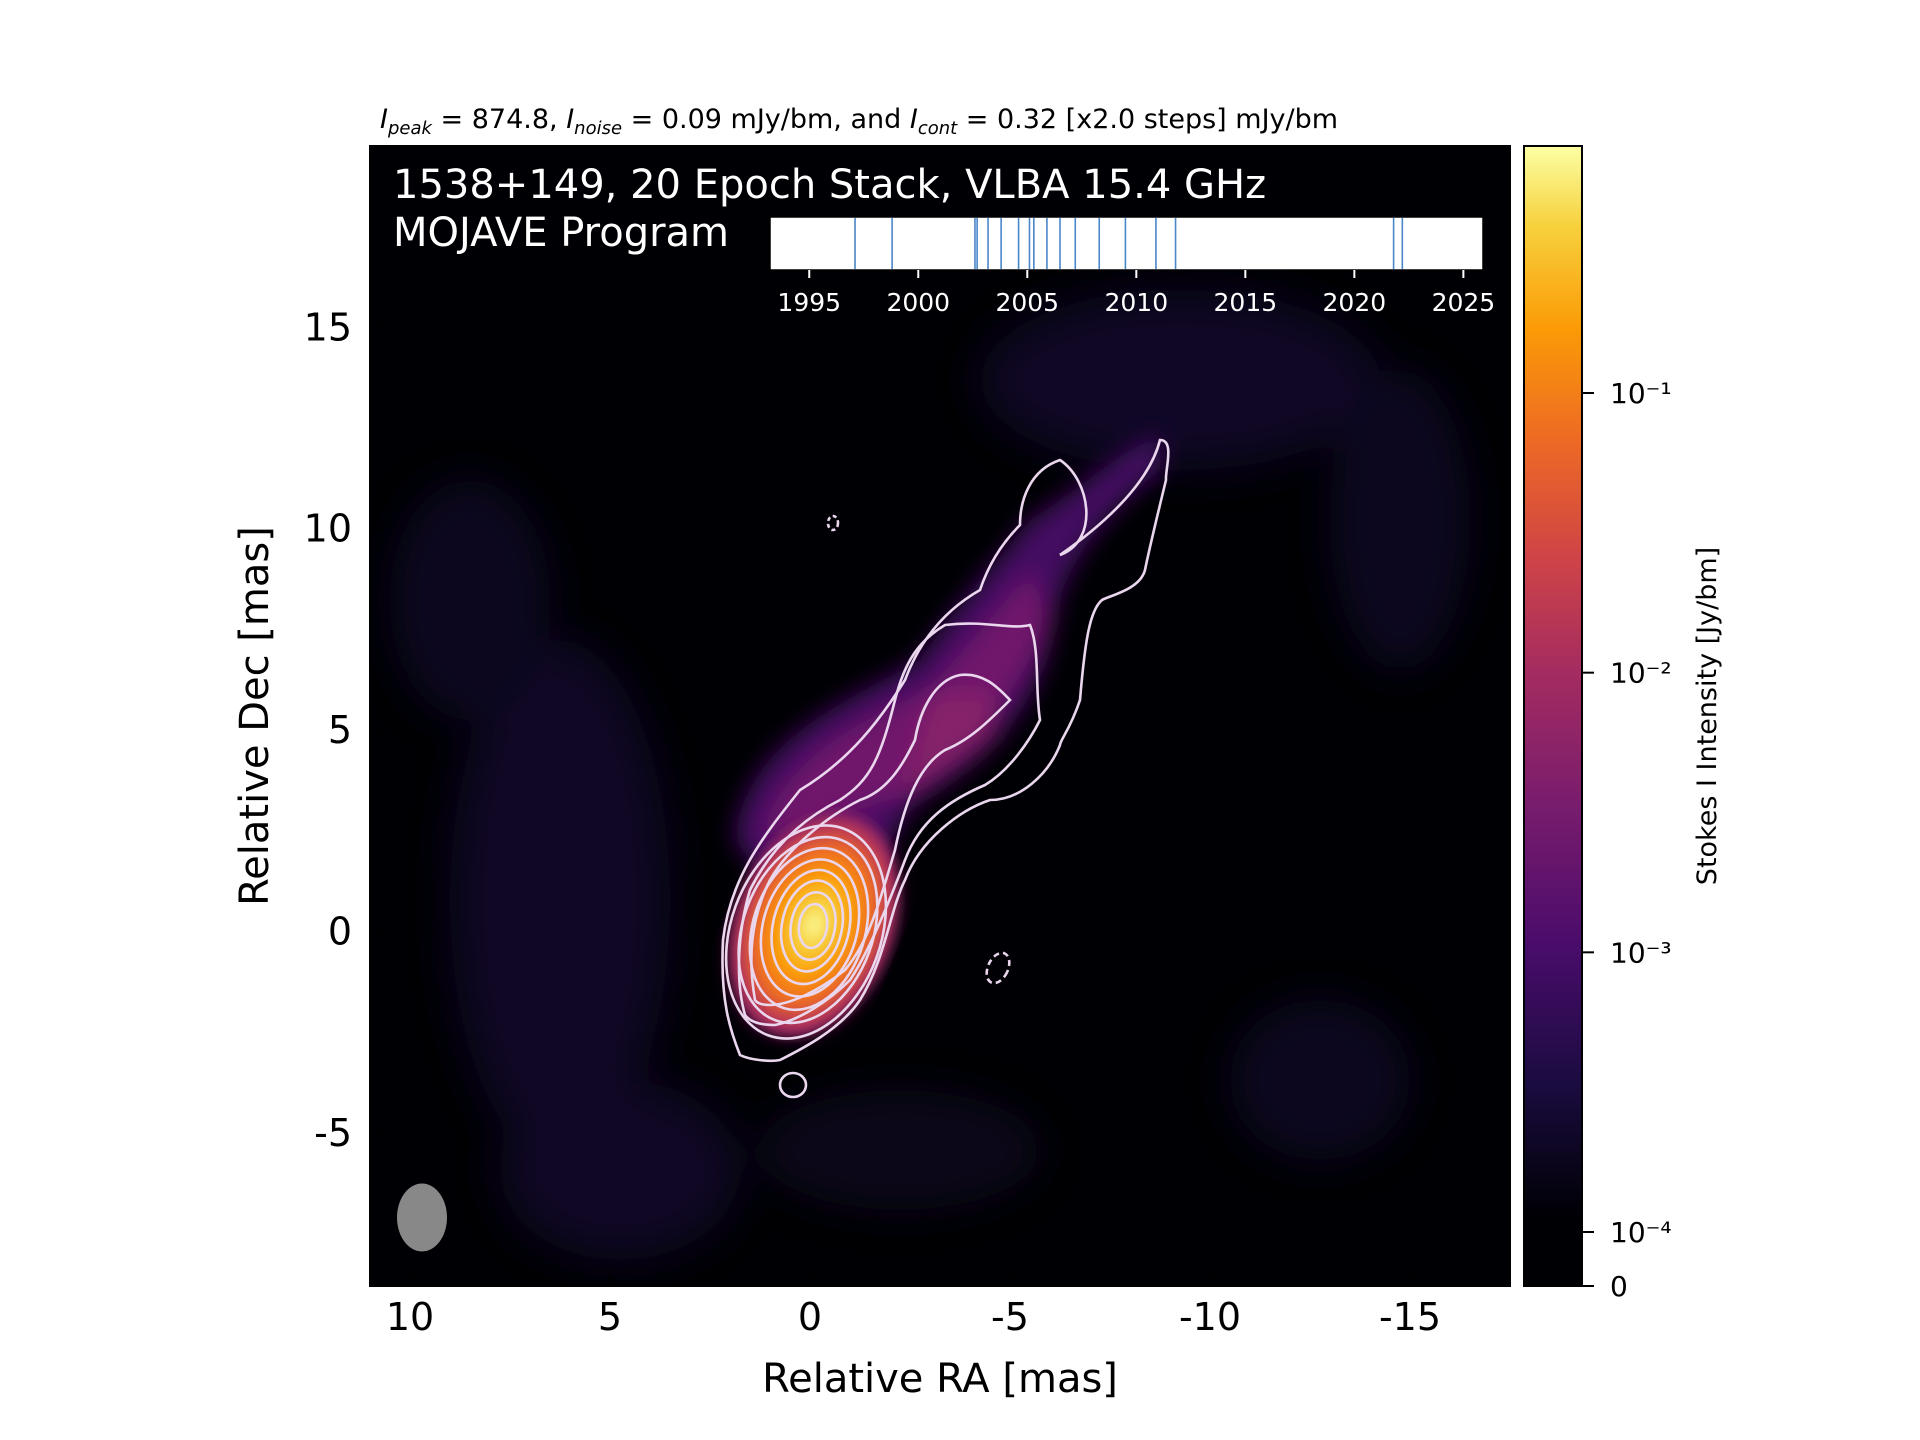 This screenshot has height=1440, width=1920. I want to click on colorbar-tick-label-2: 10⁻³, so click(1641, 952).